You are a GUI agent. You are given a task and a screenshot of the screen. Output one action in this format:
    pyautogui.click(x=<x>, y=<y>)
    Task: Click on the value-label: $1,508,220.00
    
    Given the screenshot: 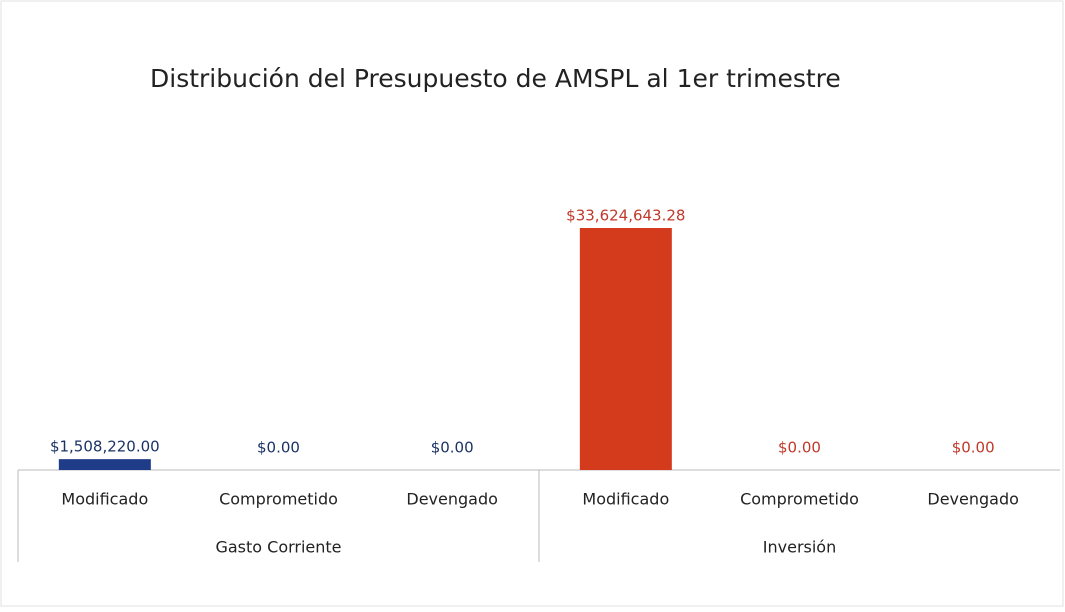 What is the action you would take?
    pyautogui.click(x=105, y=447)
    